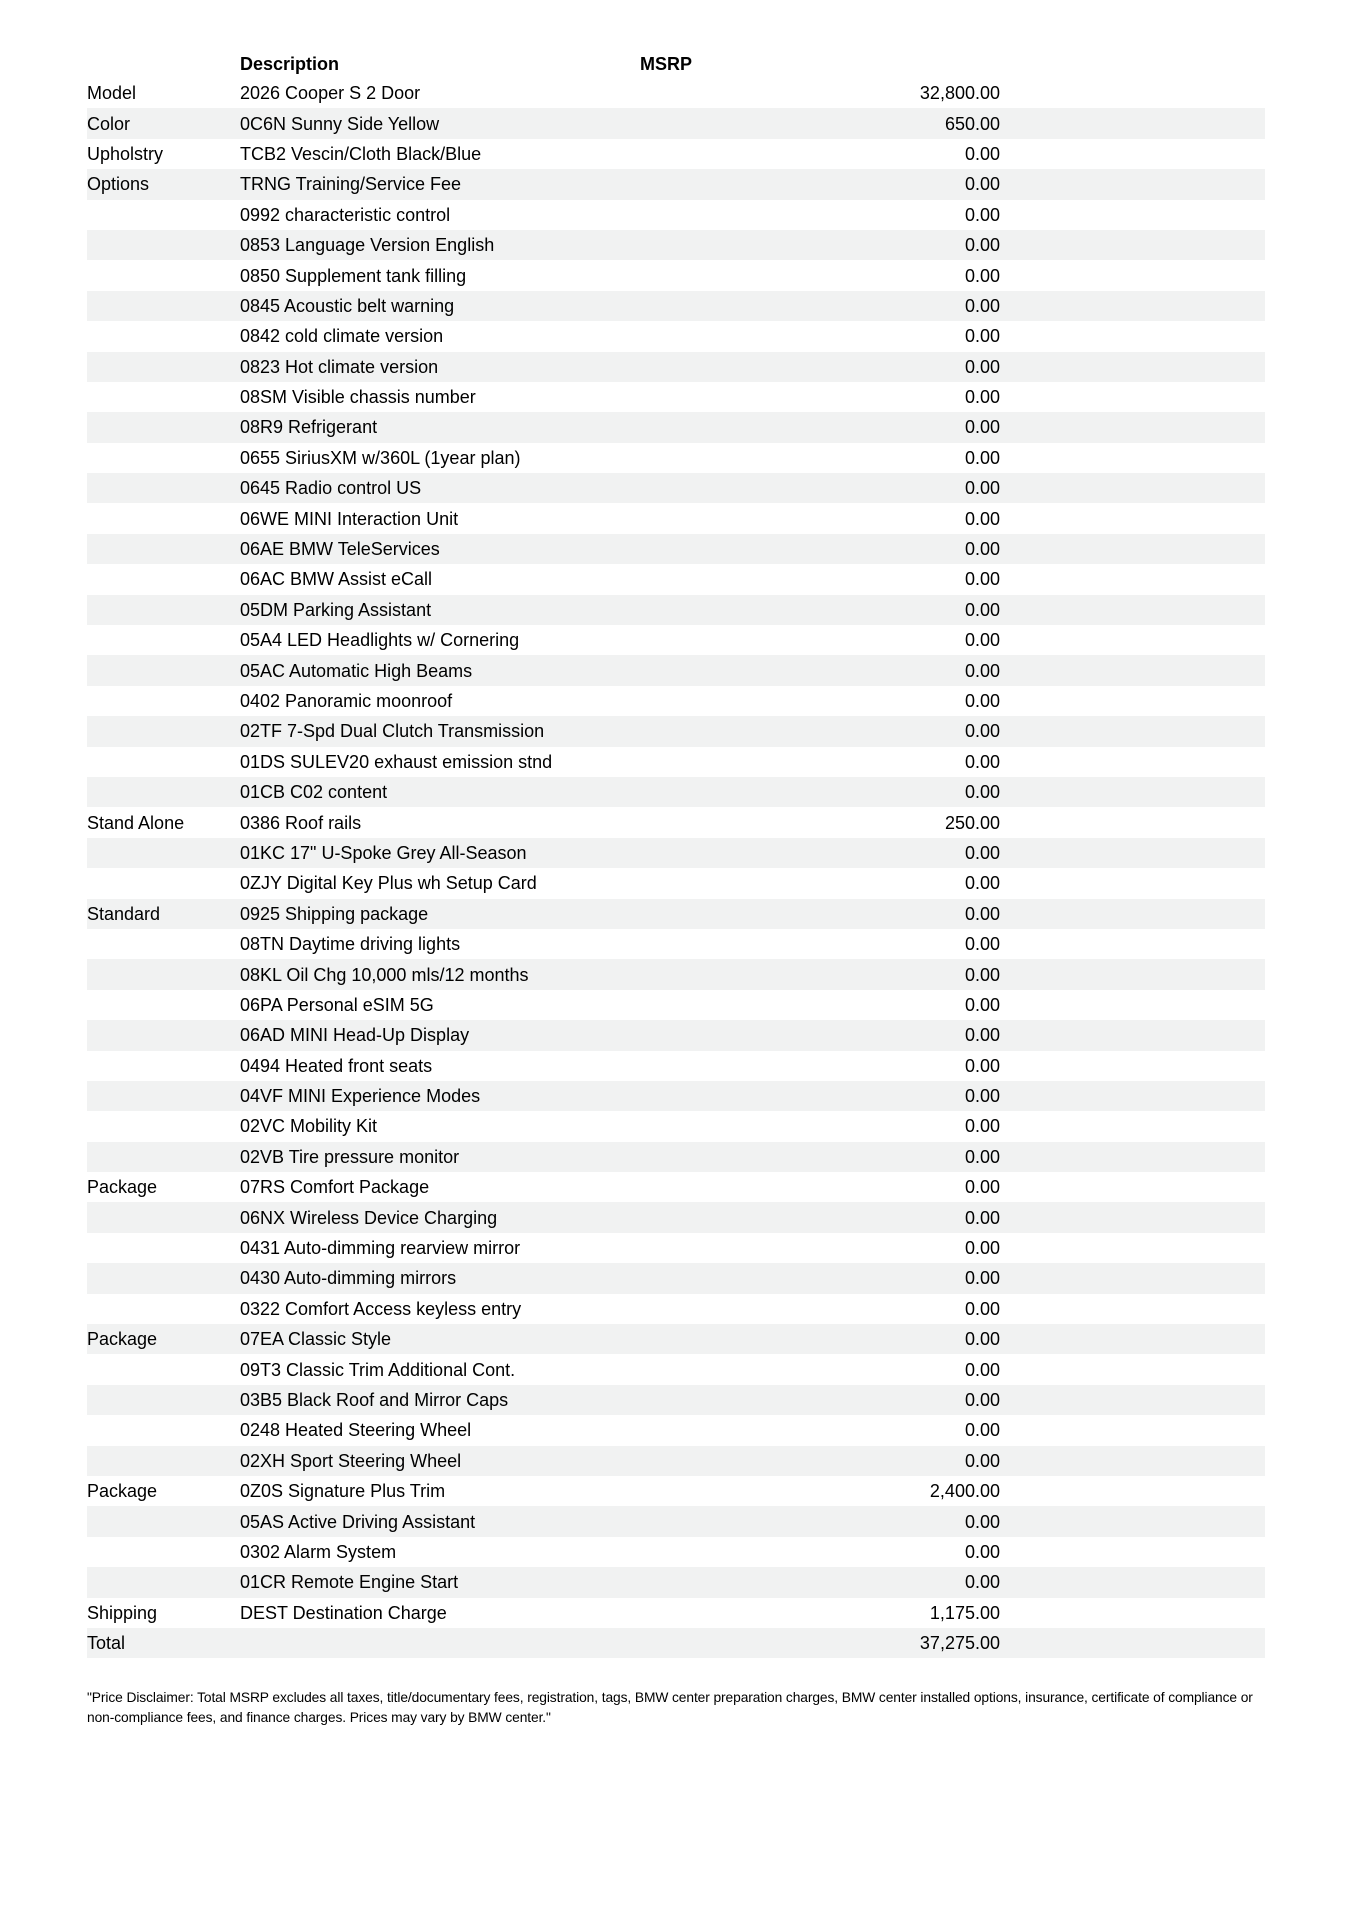 The image size is (1357, 1920). What do you see at coordinates (314, 792) in the screenshot?
I see `description-cell: 01CB C02 content` at bounding box center [314, 792].